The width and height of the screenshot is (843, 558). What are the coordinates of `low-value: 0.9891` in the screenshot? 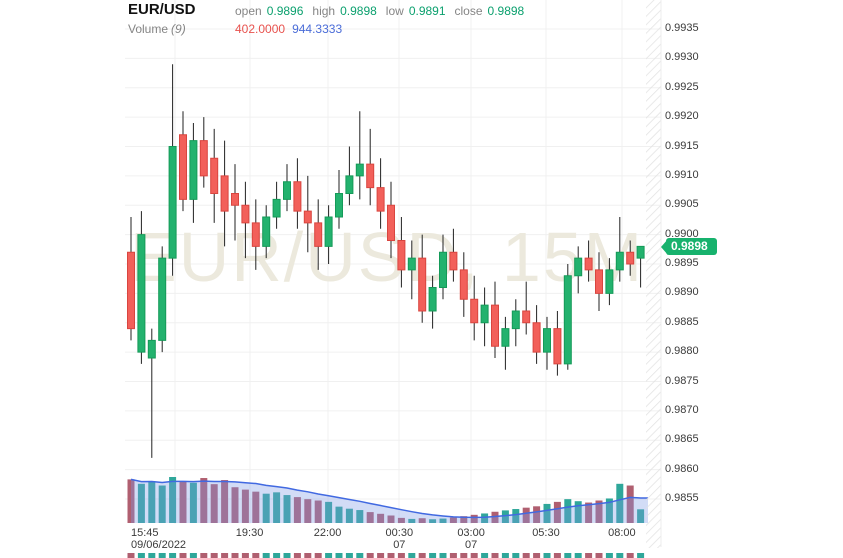 It's located at (427, 11).